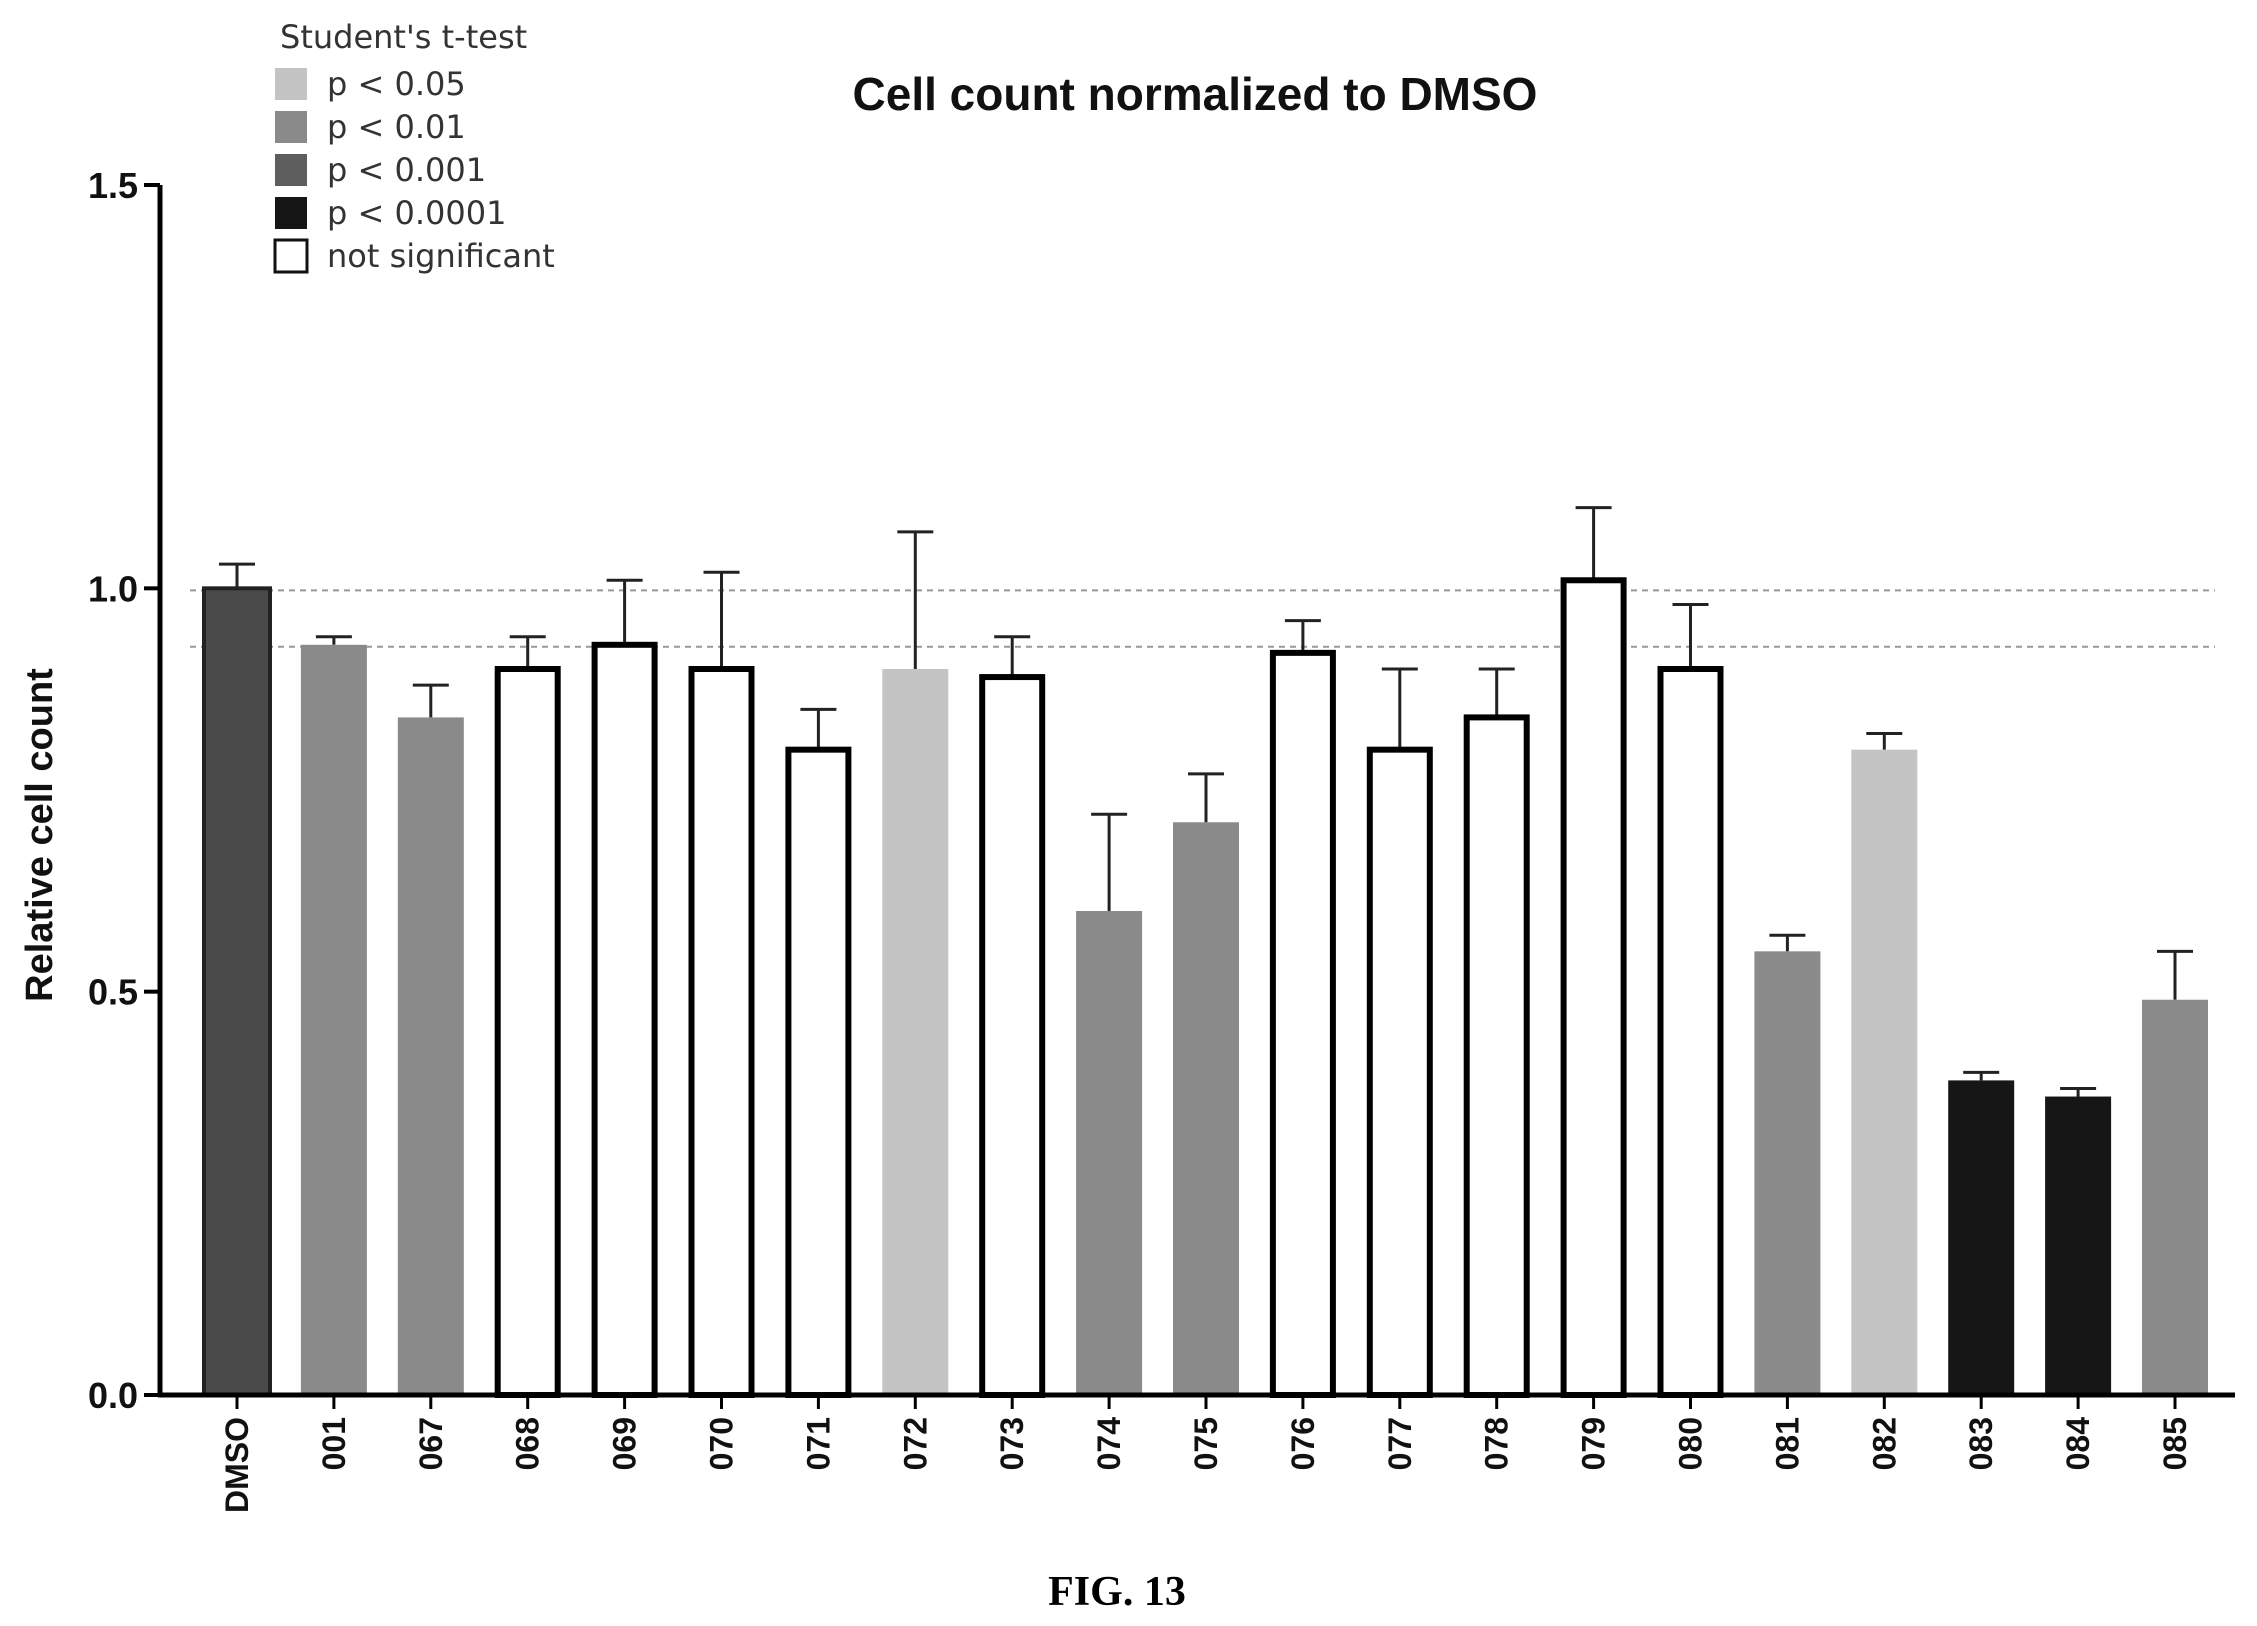  What do you see at coordinates (113, 185) in the screenshot?
I see `y-tick-label: 1.5` at bounding box center [113, 185].